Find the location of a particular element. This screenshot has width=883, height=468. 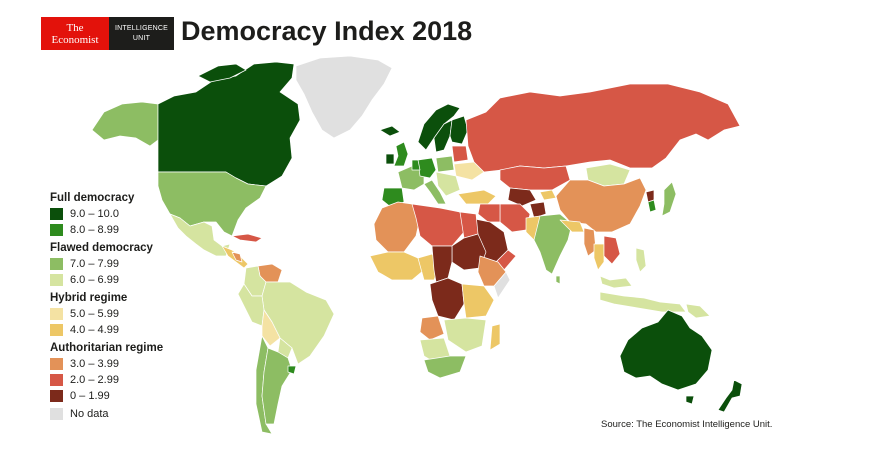

east-africa is located at coordinates (478, 301).